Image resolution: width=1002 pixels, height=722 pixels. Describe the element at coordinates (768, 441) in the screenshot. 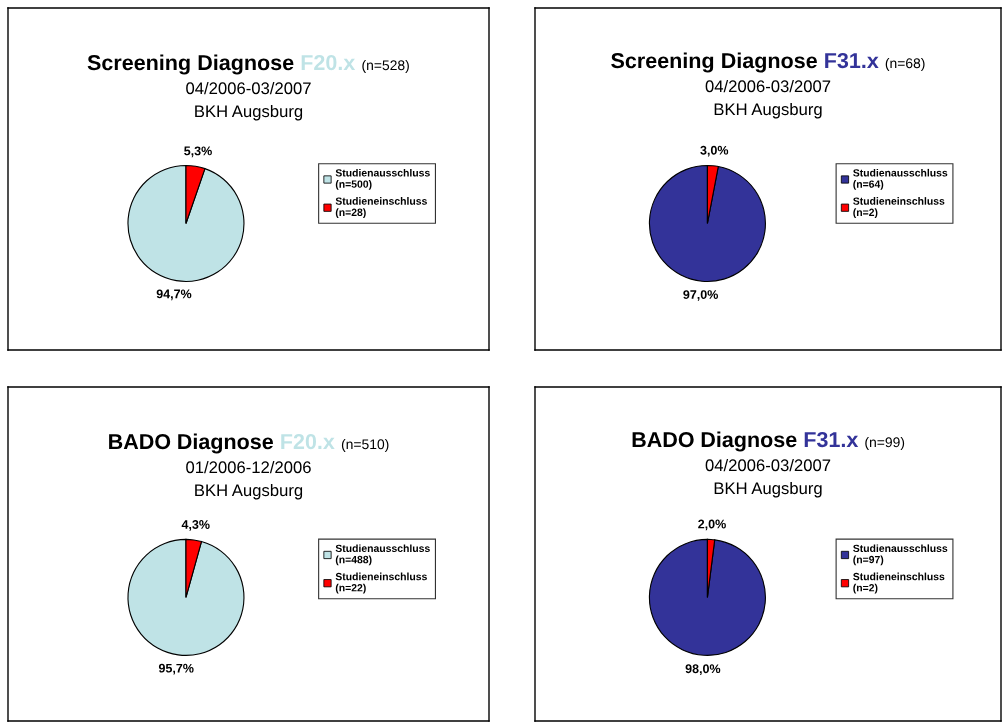

I see `chart-title: BADO Diagnose F31.x (n=99)` at that location.